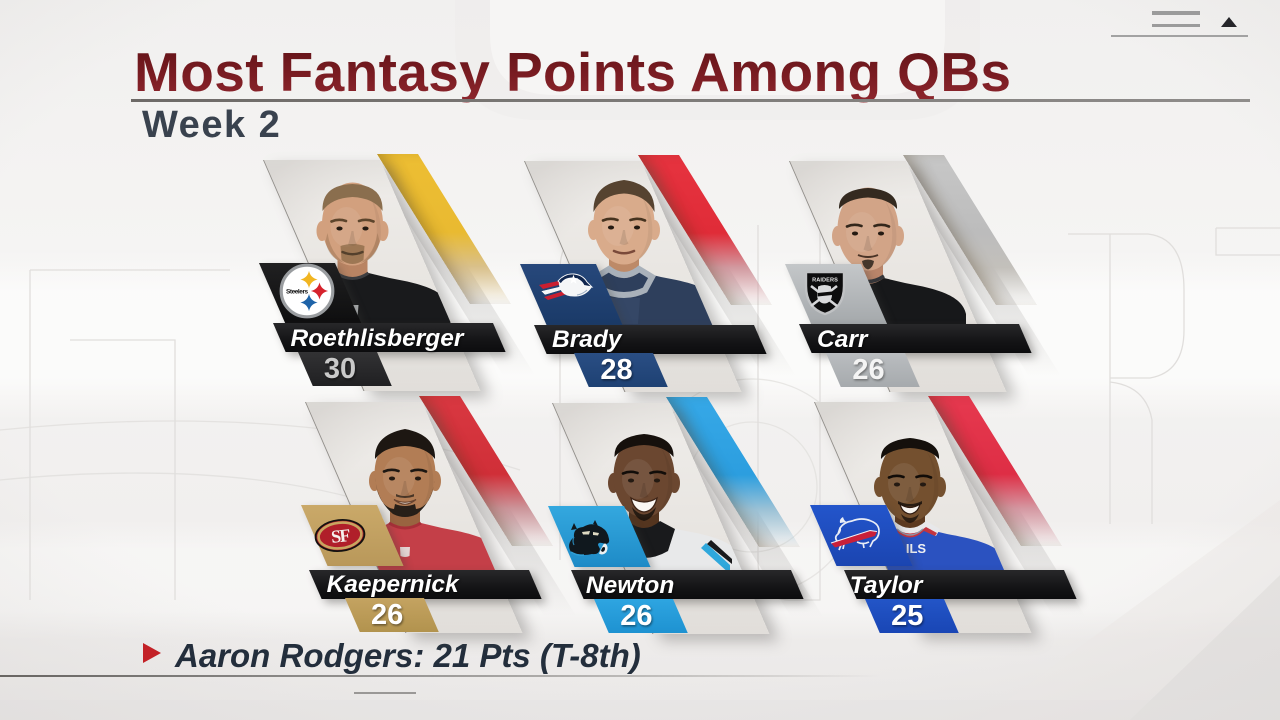 This screenshot has width=1280, height=720. What do you see at coordinates (340, 536) in the screenshot?
I see `svg-text: SF` at bounding box center [340, 536].